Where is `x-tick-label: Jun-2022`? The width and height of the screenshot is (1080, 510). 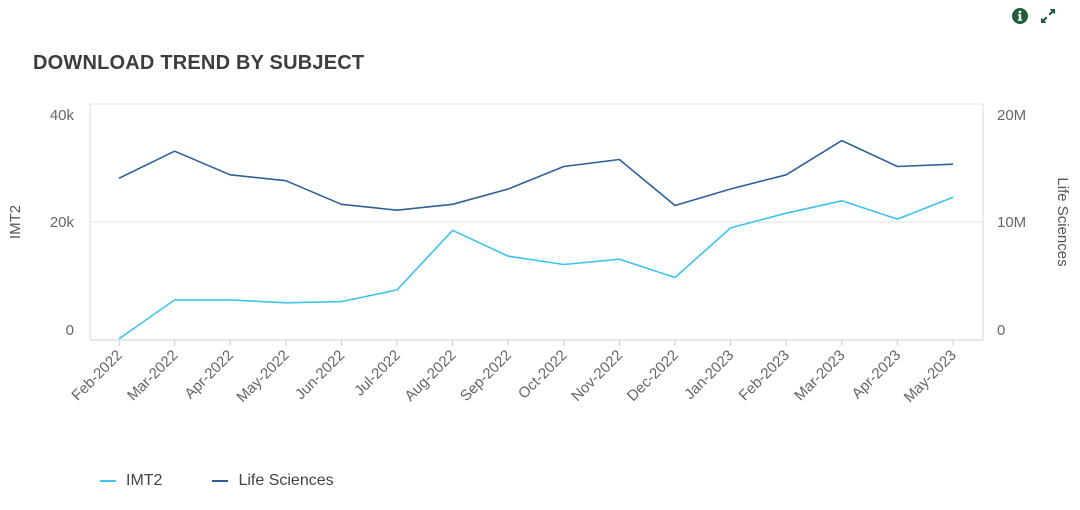
x-tick-label: Jun-2022 is located at coordinates (320, 375).